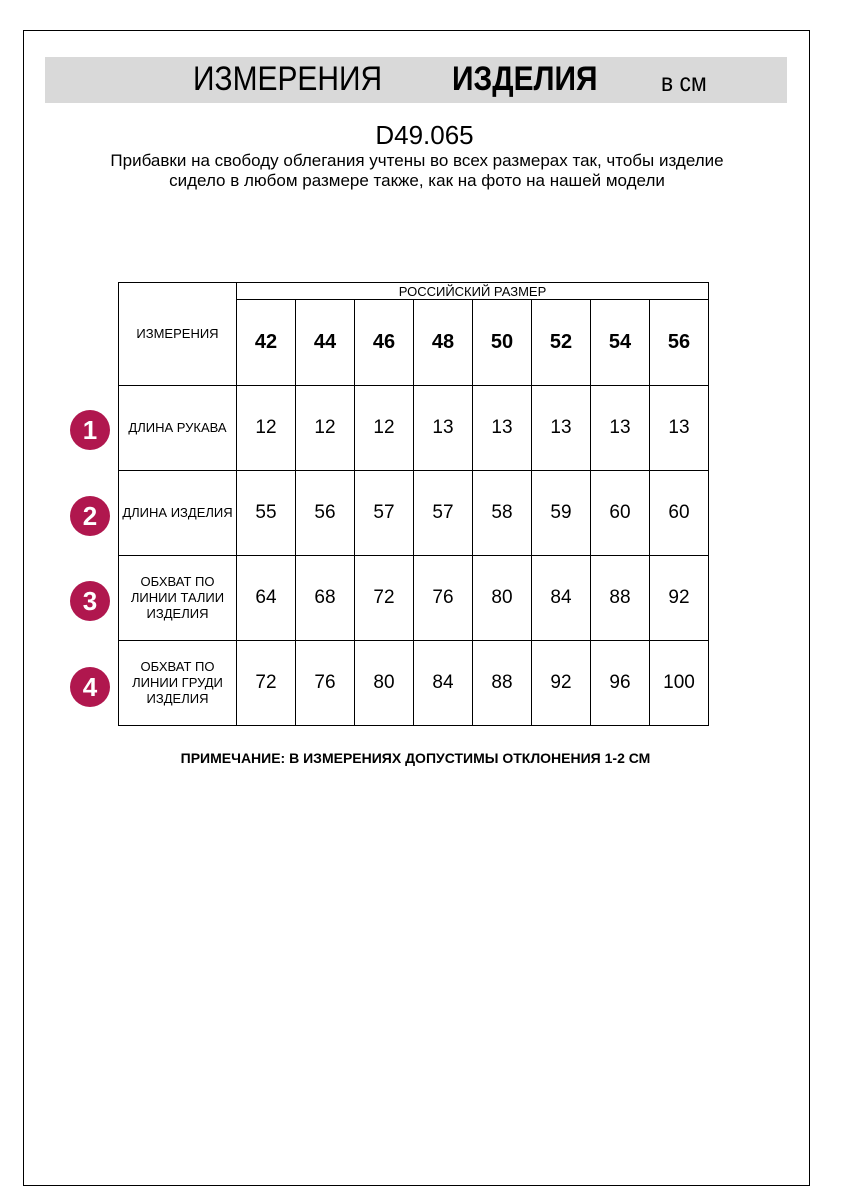  What do you see at coordinates (90, 430) in the screenshot?
I see `row-number-badge: 1` at bounding box center [90, 430].